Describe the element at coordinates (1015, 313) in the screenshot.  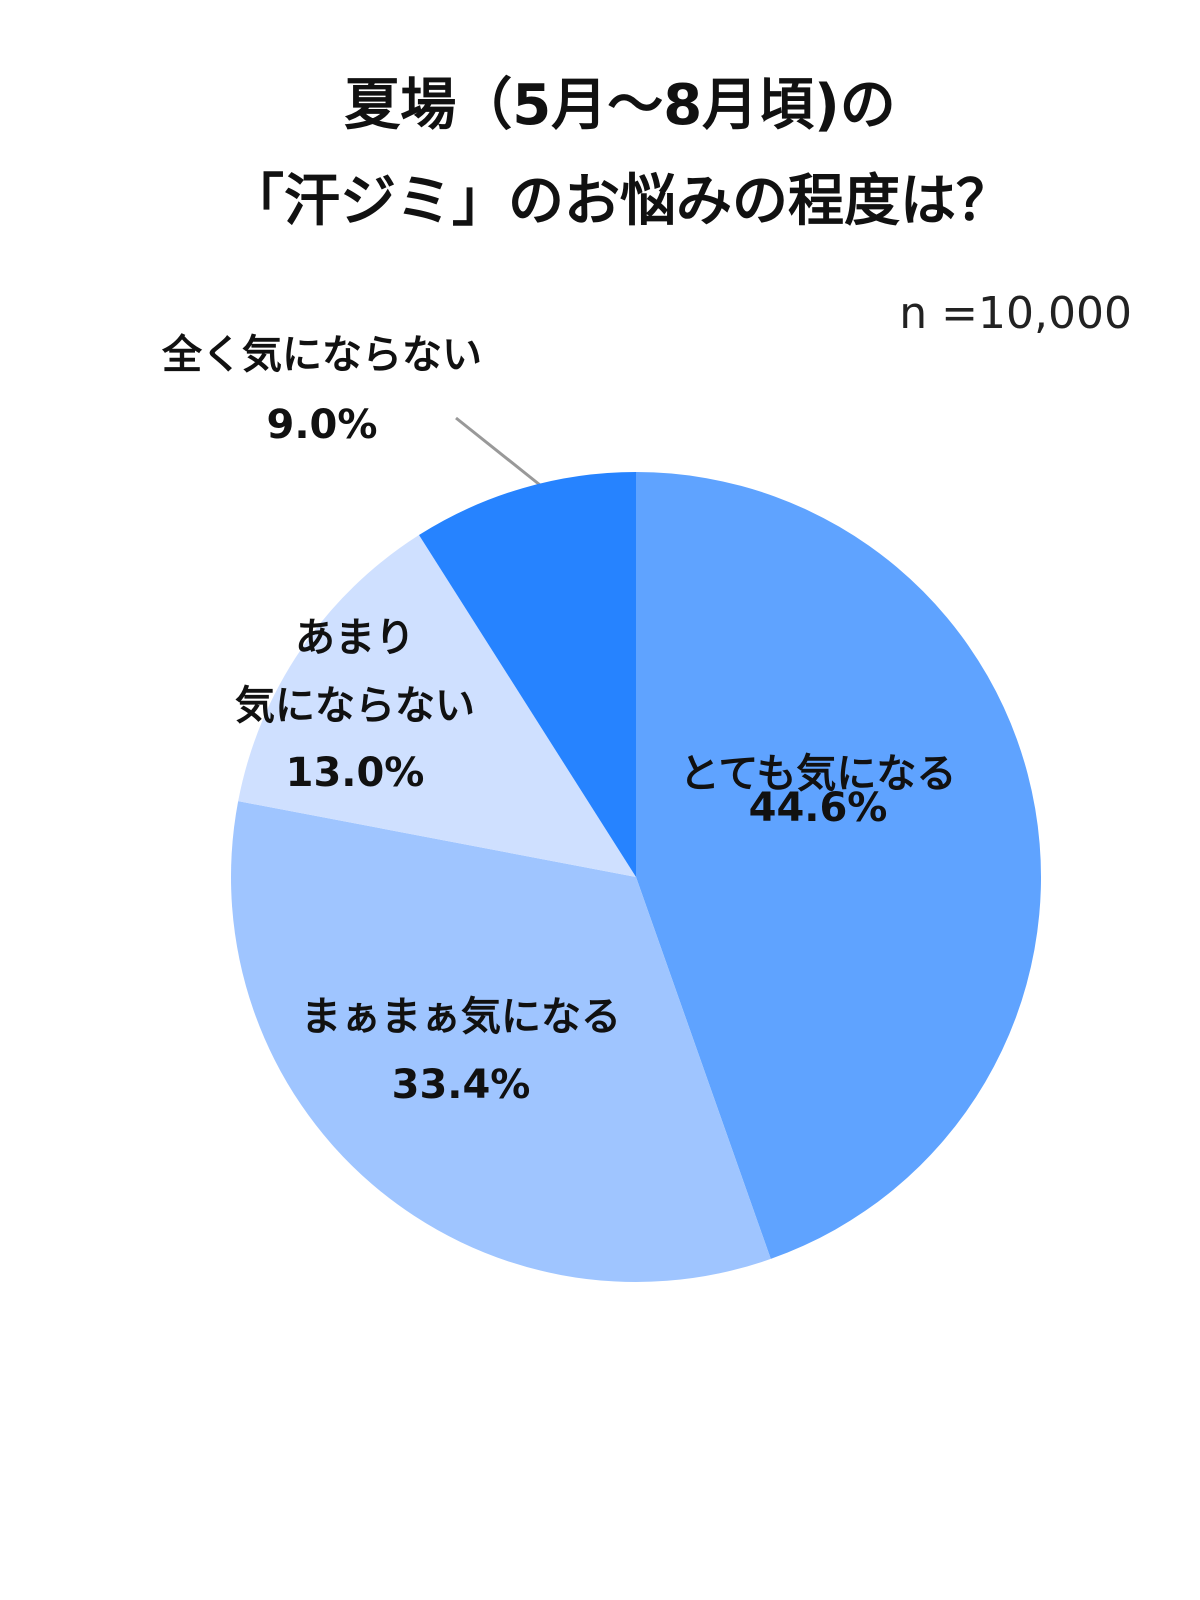
I see `sample-size: n =10,000` at that location.